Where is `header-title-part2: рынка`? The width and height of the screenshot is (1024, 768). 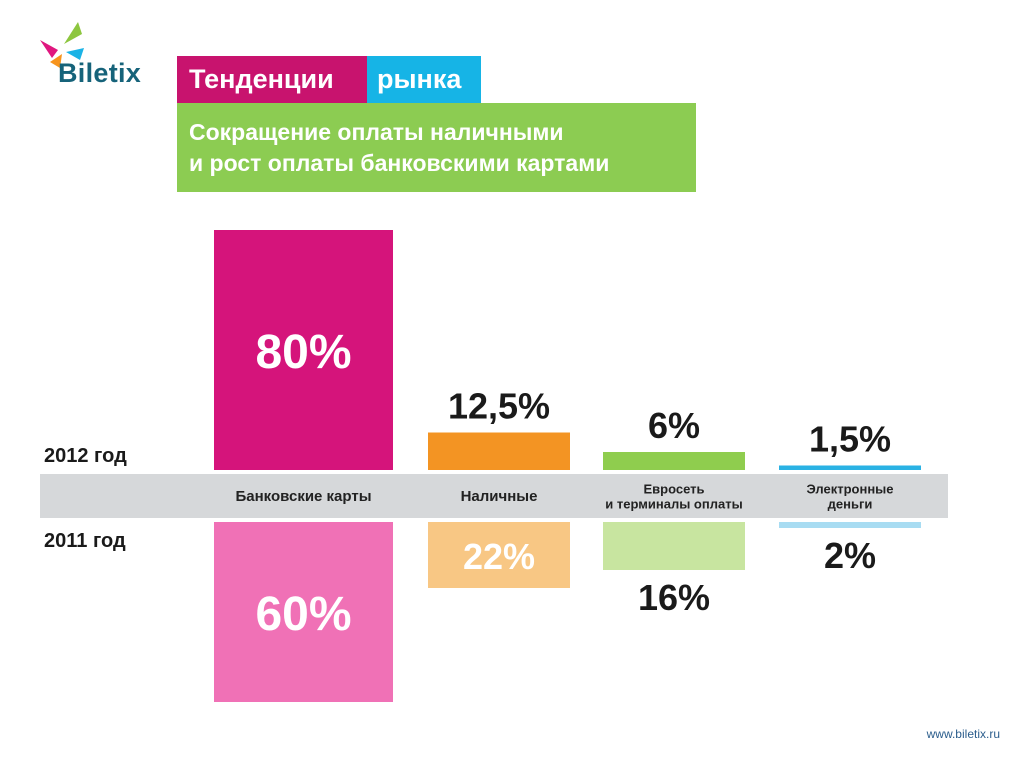 header-title-part2: рынка is located at coordinates (424, 79).